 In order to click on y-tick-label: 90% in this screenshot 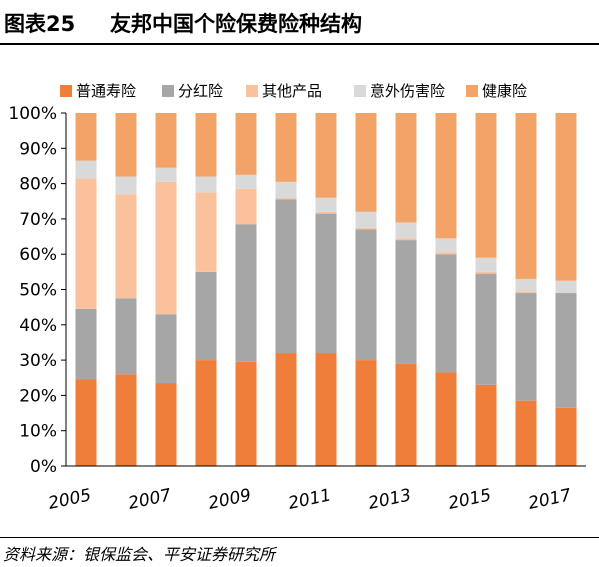, I will do `click(38, 149)`.